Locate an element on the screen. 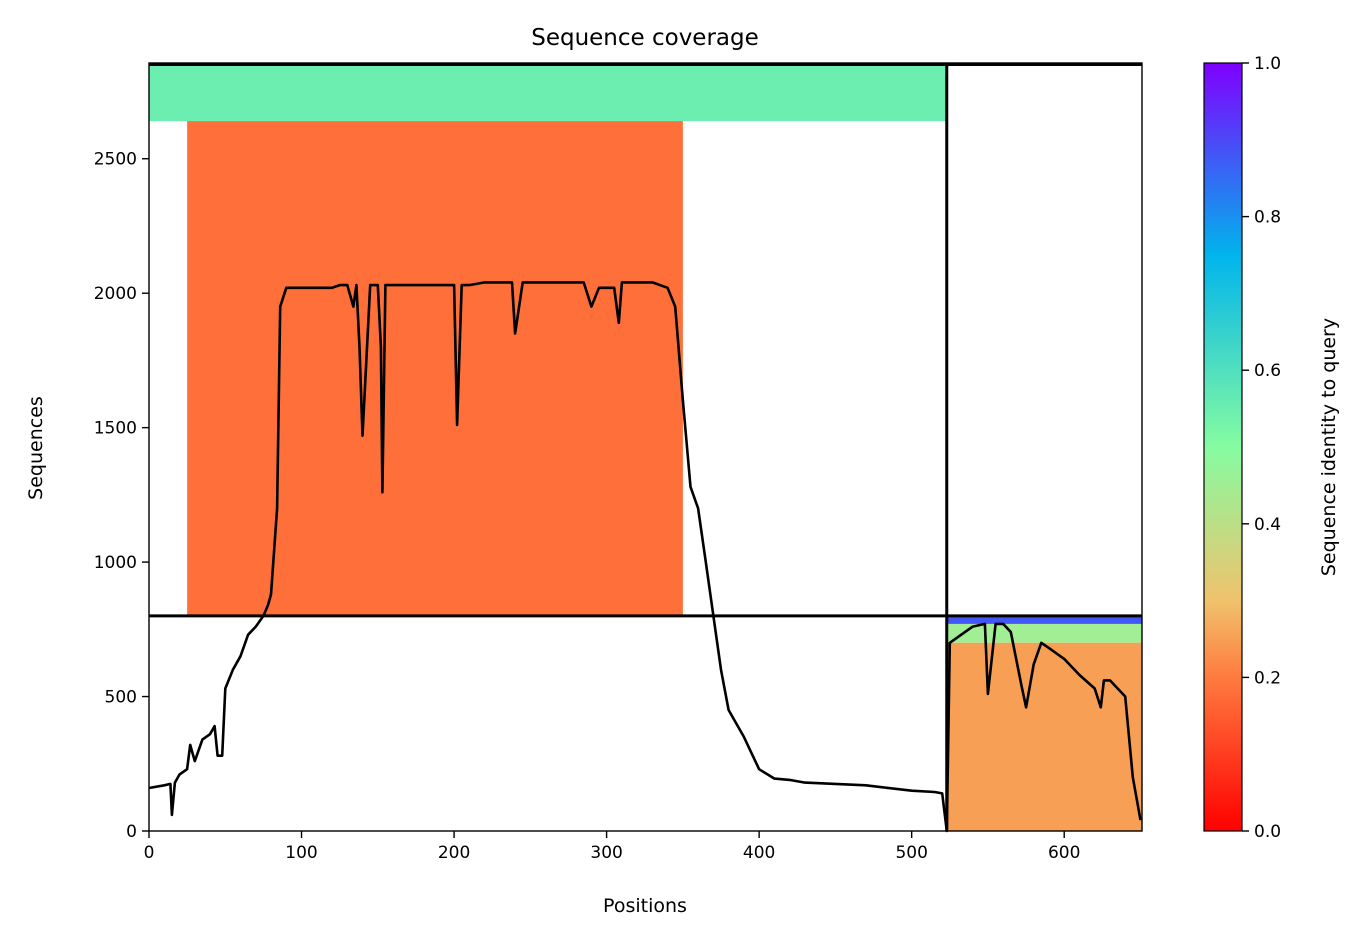 The image size is (1364, 939). colorbar-tick-label: 1.0 is located at coordinates (1267, 64).